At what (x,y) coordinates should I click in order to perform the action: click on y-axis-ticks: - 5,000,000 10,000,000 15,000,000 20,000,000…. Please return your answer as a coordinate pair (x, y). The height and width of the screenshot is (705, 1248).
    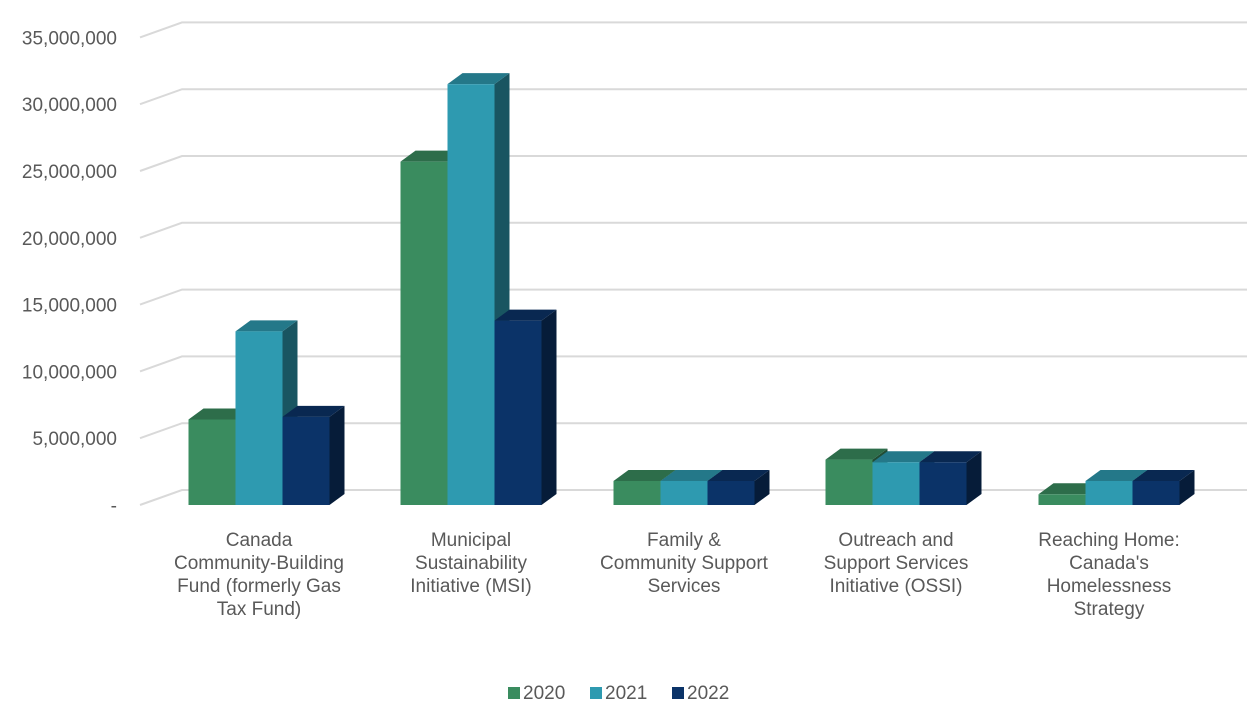
    Looking at the image, I should click on (69, 272).